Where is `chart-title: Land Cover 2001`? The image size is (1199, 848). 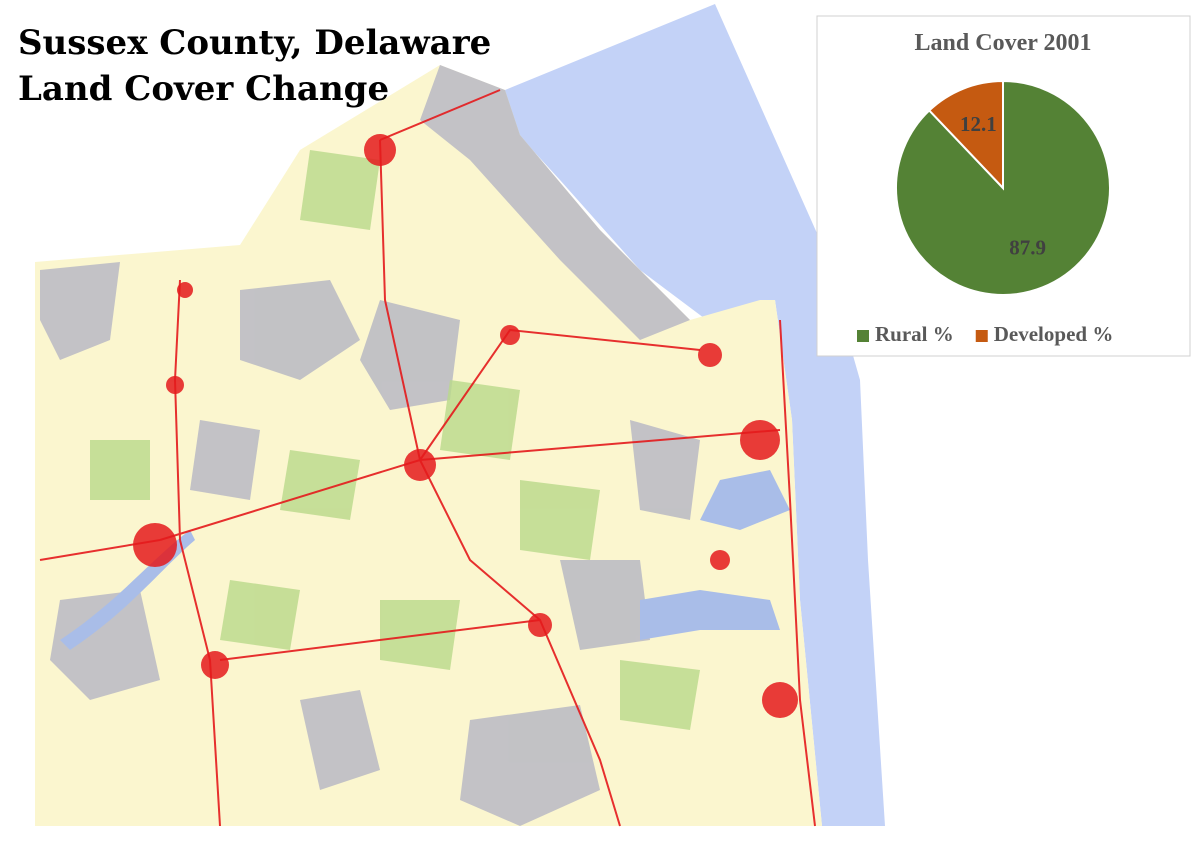 chart-title: Land Cover 2001 is located at coordinates (1003, 43).